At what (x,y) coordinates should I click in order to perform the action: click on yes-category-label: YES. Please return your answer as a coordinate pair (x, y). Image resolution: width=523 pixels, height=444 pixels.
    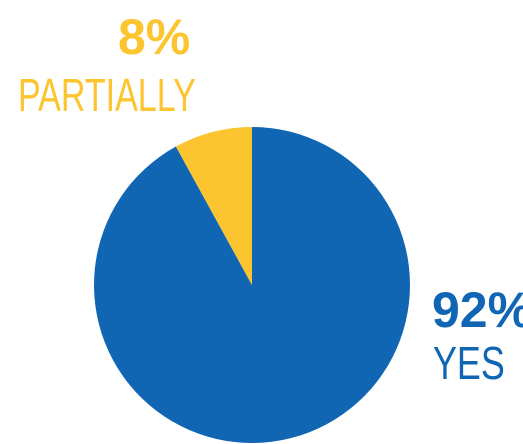
    Looking at the image, I should click on (469, 363).